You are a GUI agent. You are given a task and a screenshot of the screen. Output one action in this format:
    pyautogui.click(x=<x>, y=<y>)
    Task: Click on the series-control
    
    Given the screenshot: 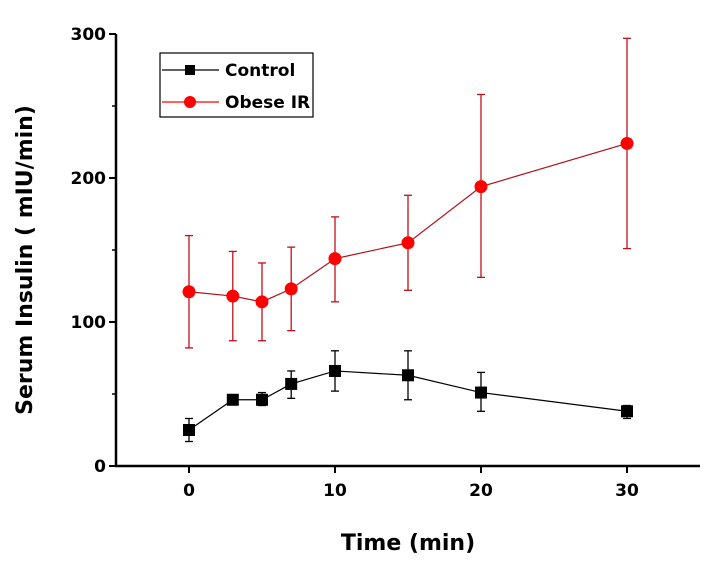 What is the action you would take?
    pyautogui.click(x=408, y=396)
    